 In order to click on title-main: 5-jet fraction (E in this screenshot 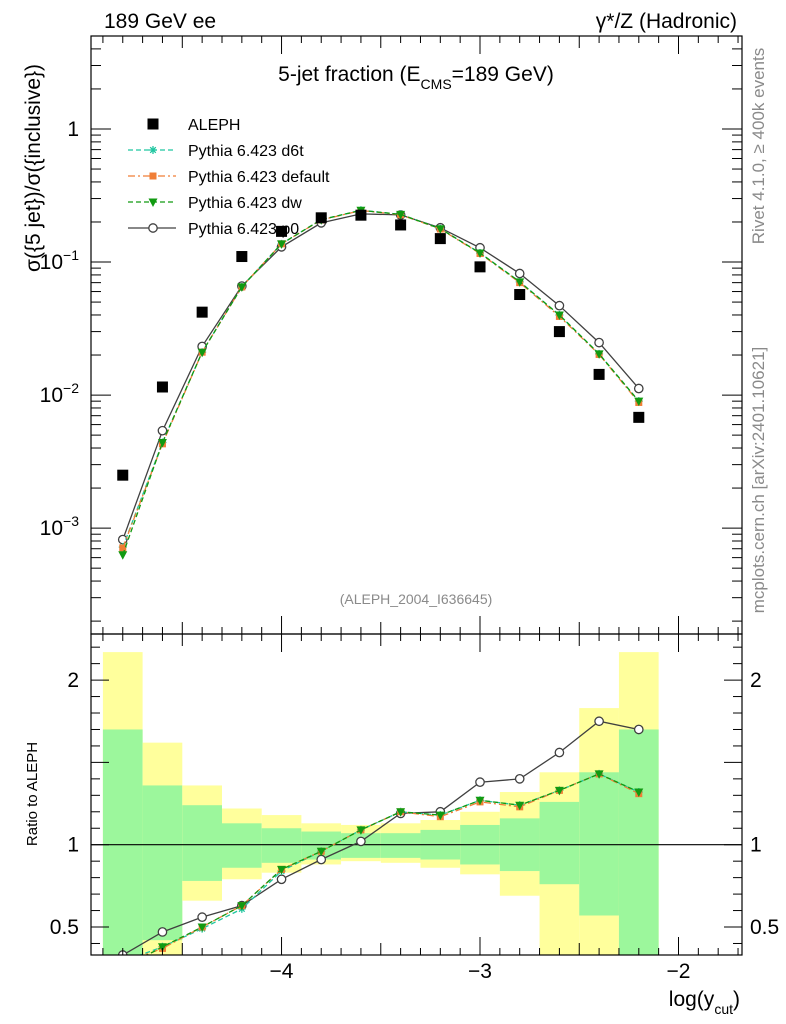, I will do `click(349, 74)`.